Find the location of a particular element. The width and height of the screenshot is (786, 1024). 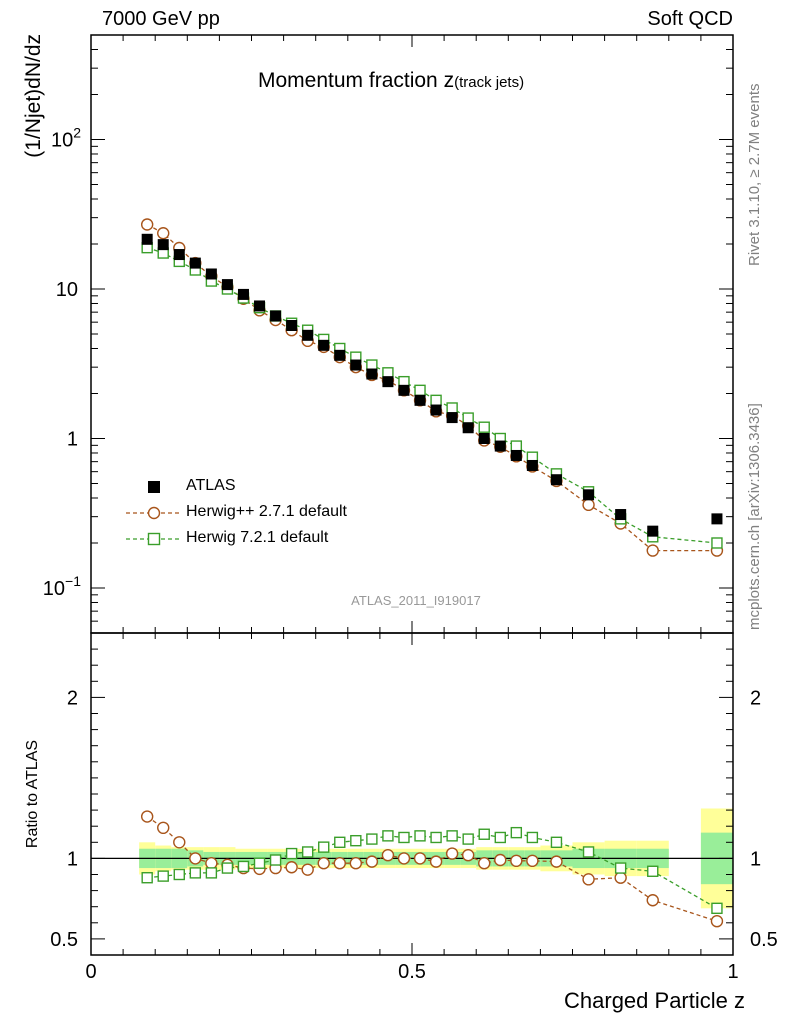

x-axis-label: Charged Particle z is located at coordinates (654, 1000).